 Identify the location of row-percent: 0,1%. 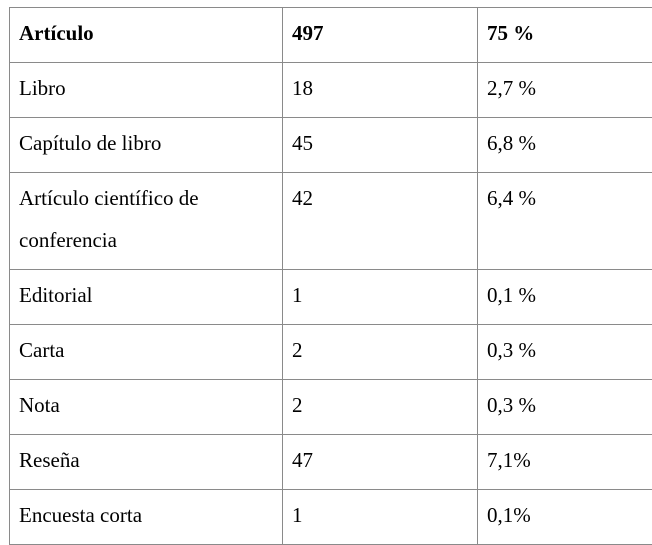
(565, 517).